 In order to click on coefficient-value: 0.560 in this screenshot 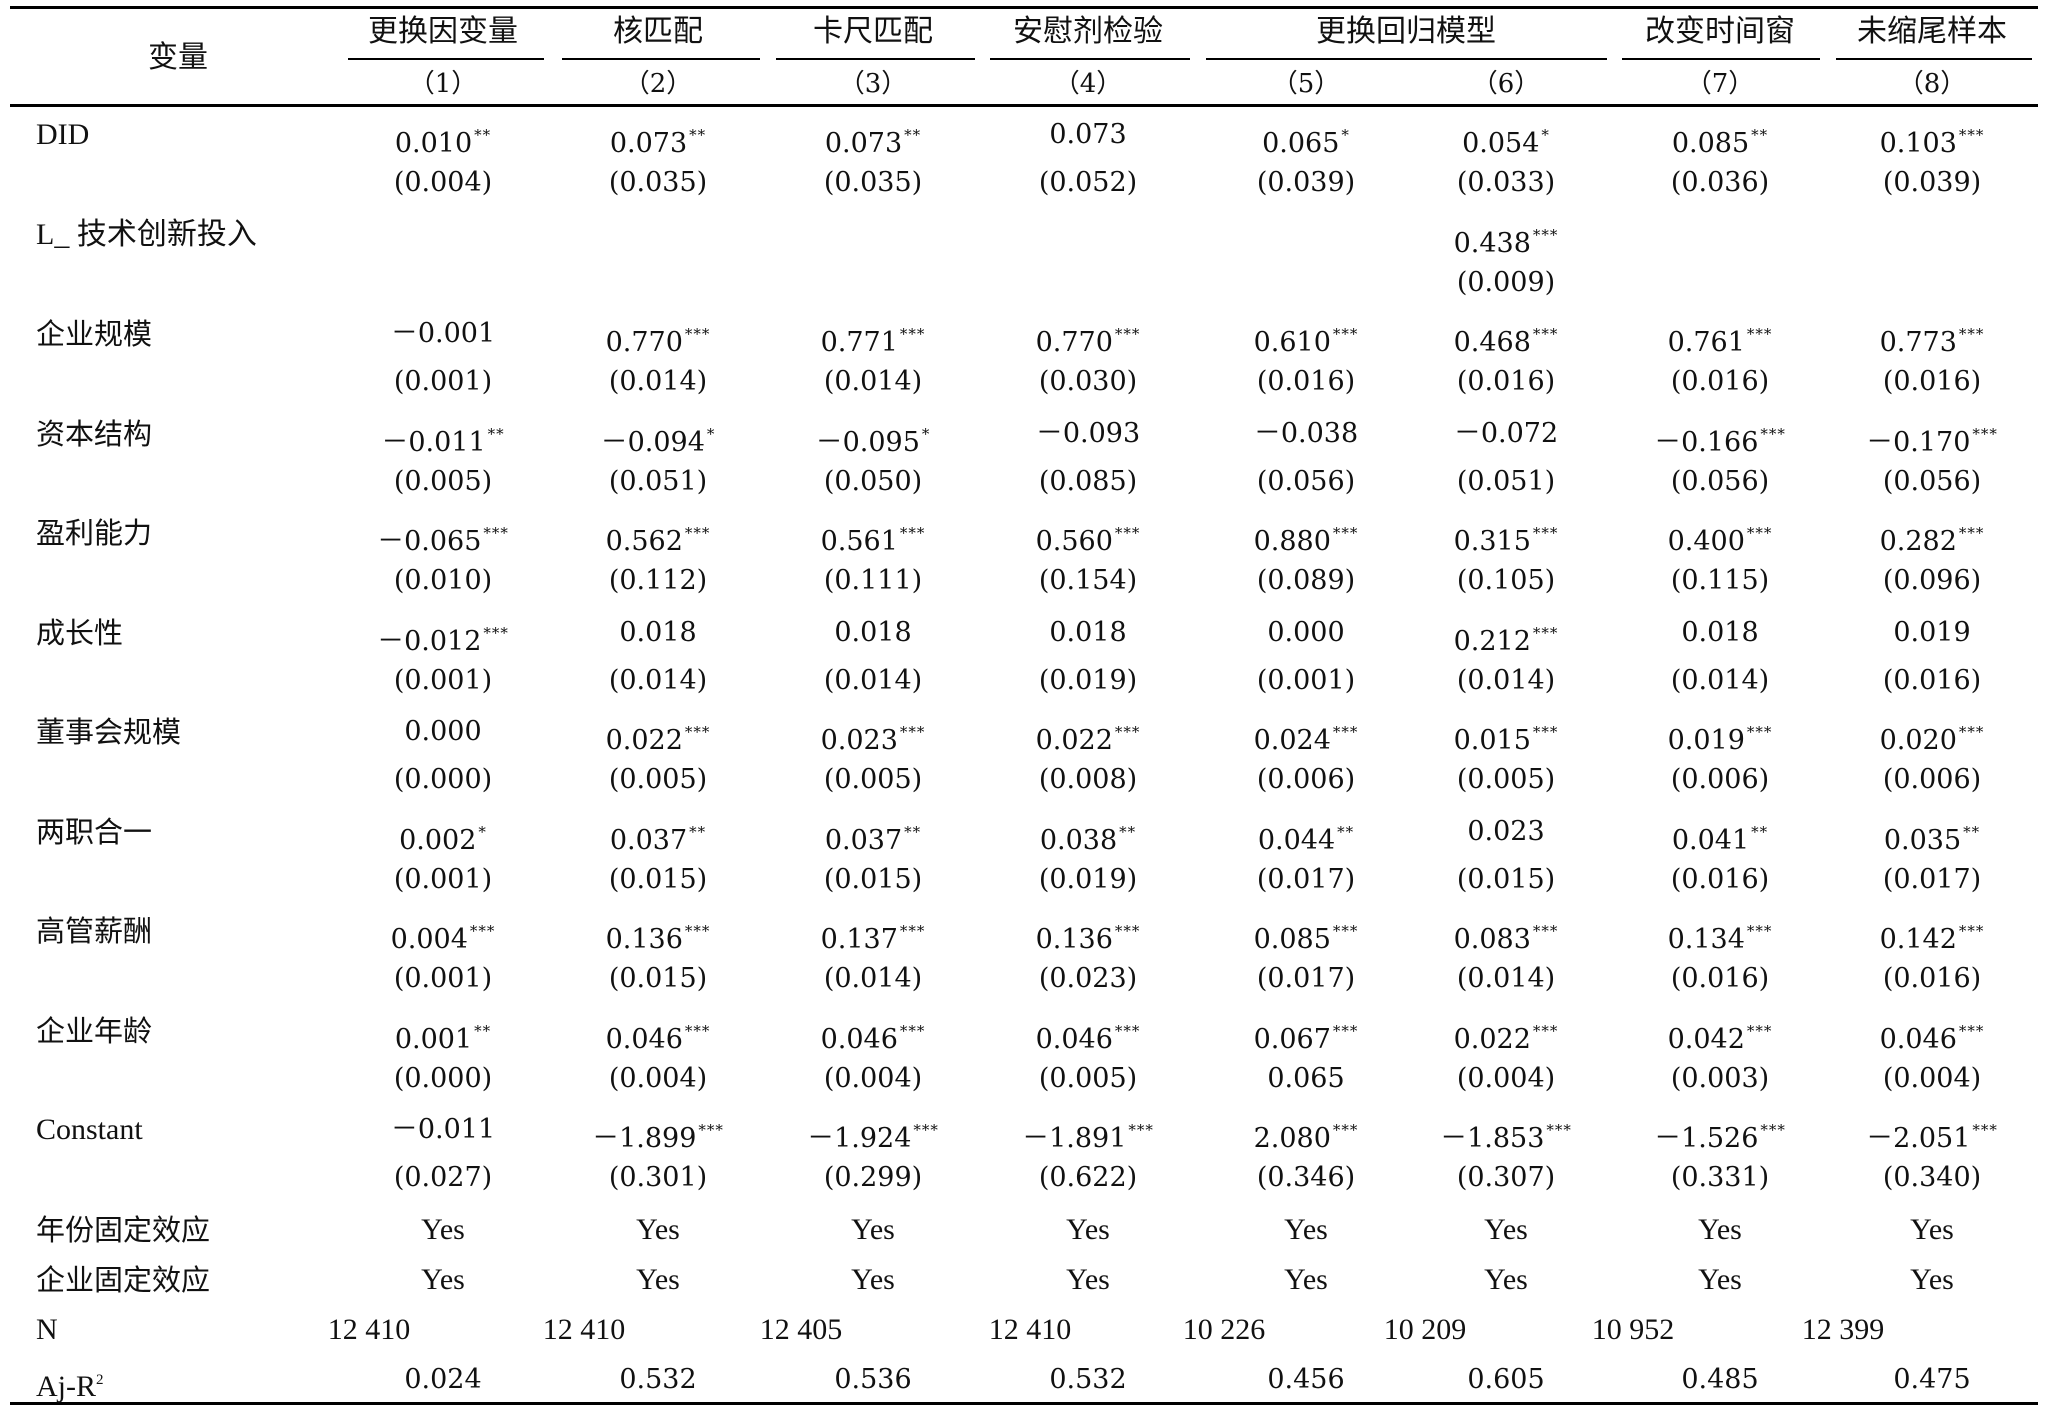, I will do `click(1074, 541)`.